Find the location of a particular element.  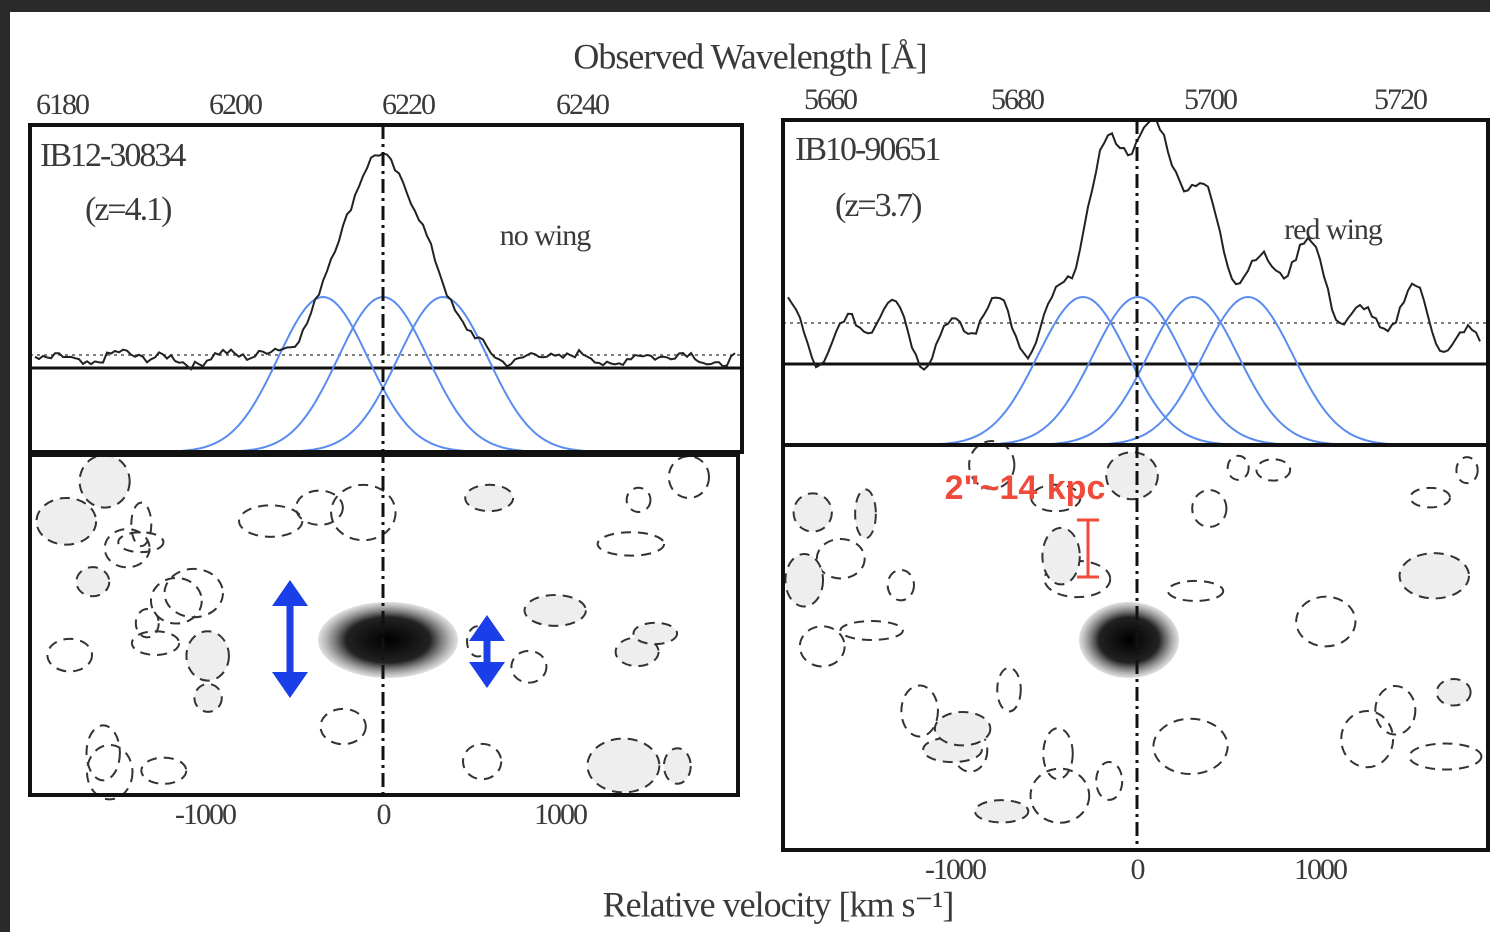

top-tick-label: 6220 is located at coordinates (408, 104).